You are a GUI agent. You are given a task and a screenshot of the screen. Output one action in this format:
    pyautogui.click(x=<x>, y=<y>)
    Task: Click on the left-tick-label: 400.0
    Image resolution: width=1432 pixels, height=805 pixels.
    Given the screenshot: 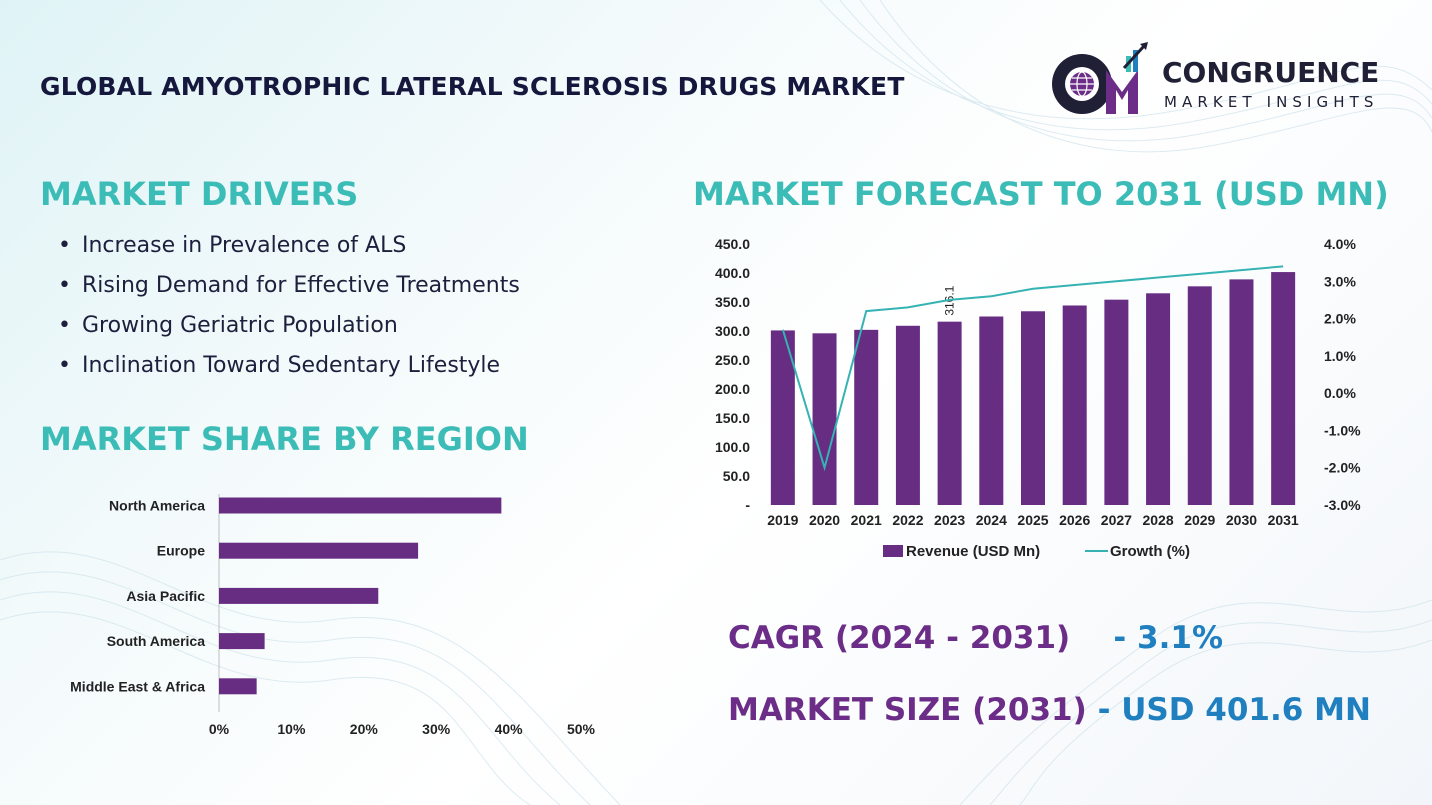 What is the action you would take?
    pyautogui.click(x=732, y=273)
    